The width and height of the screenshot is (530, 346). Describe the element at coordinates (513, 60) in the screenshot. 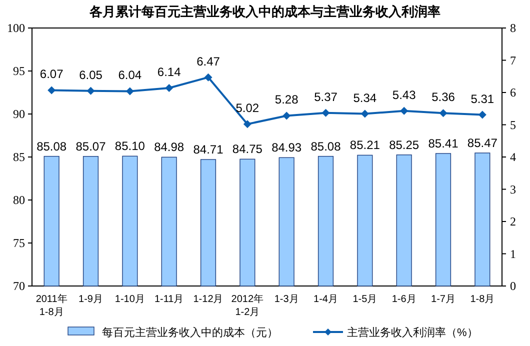

I see `y2-tick-label: 7` at that location.